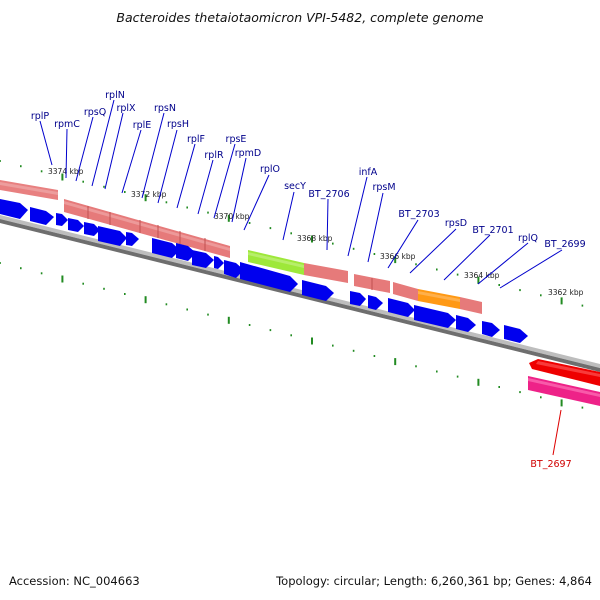  Describe the element at coordinates (214, 155) in the screenshot. I see `gene-label-rplr: rplR` at that location.